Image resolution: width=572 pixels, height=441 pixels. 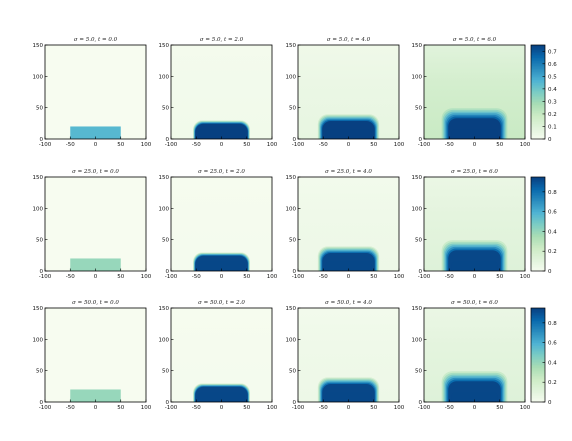 What do you see at coordinates (95, 395) in the screenshot?
I see `source-block` at bounding box center [95, 395].